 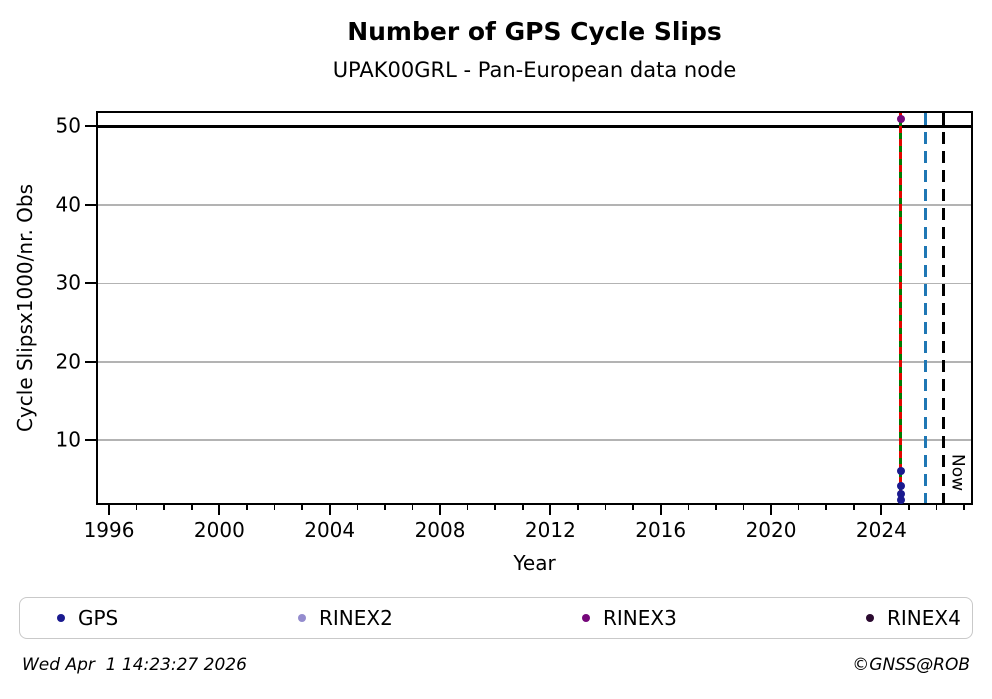 What do you see at coordinates (496, 618) in the screenshot?
I see `legend: GPS RINEX2 RINEX3 RINEX4` at bounding box center [496, 618].